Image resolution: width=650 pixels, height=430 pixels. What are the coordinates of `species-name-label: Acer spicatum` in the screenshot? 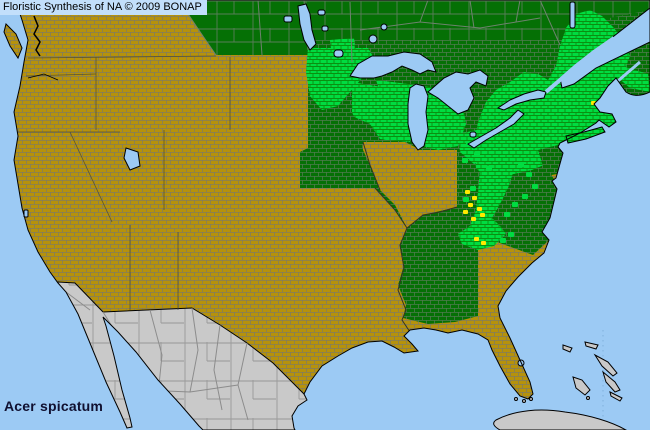 It's located at (54, 406).